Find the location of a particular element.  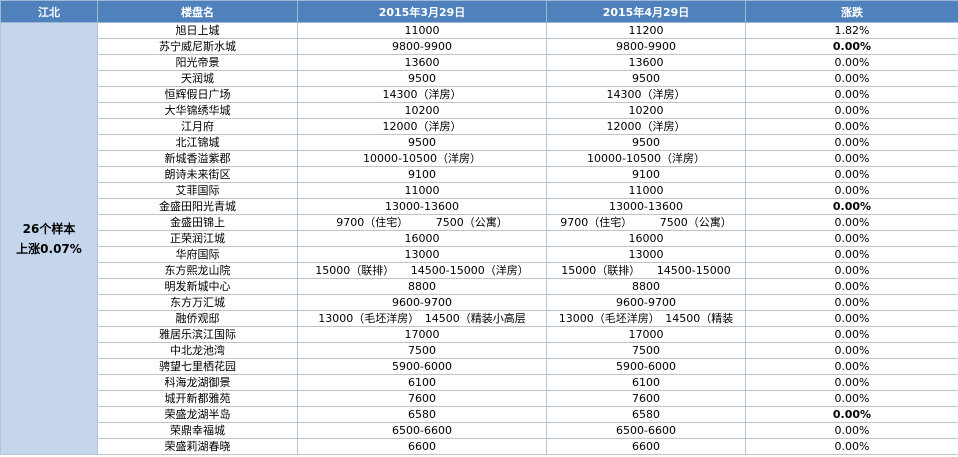

table-row: 正荣润江城 16000 16000 0.00% is located at coordinates (479, 238).